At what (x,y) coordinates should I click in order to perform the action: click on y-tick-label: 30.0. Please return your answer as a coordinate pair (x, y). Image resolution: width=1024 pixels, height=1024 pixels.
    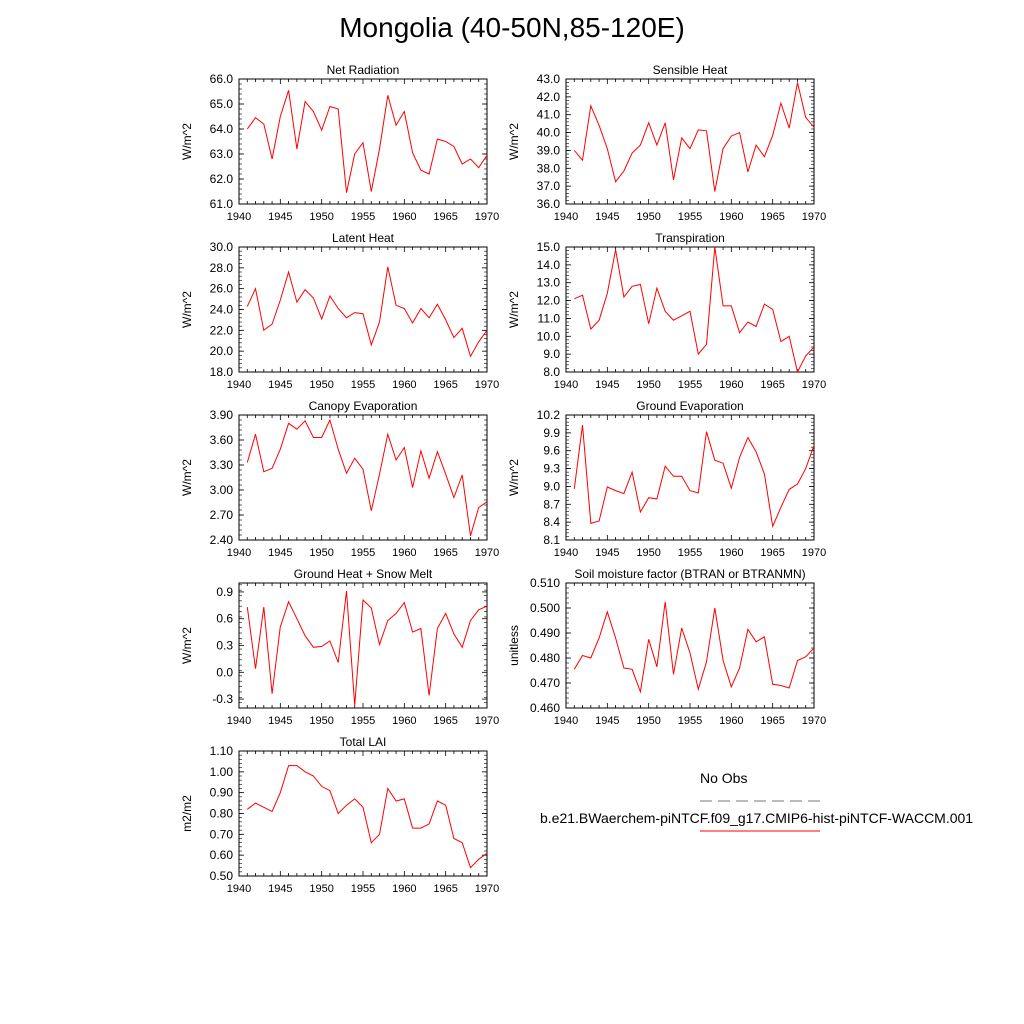
    Looking at the image, I should click on (222, 247).